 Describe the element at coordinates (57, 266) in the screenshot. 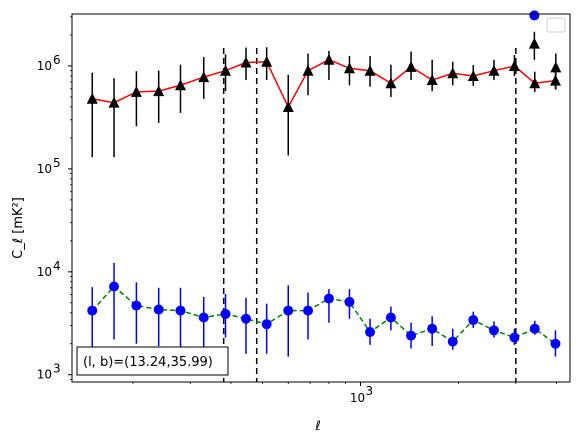

I see `y-tick-exponent: 4` at that location.